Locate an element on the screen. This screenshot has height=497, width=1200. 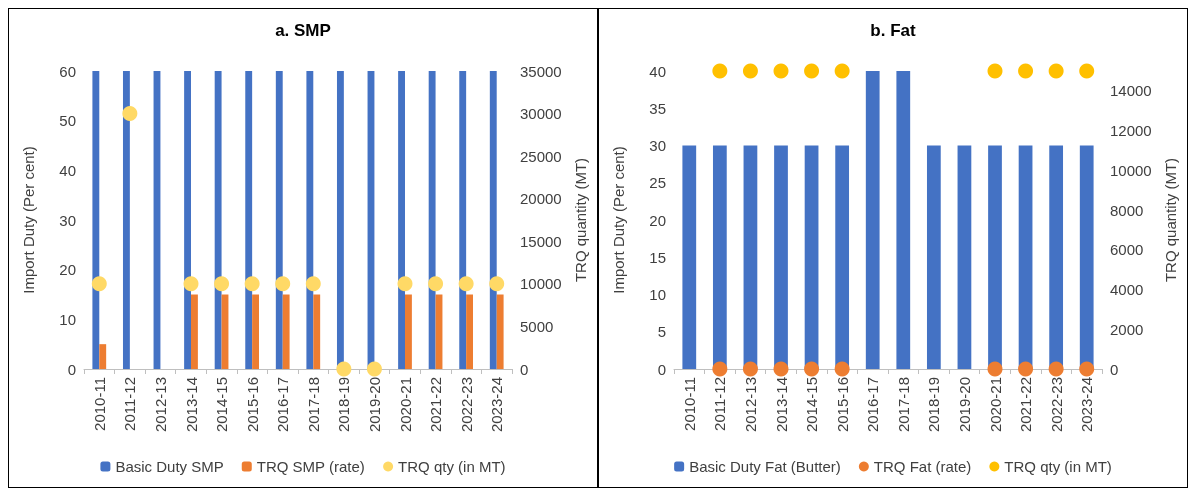
y-tick-label: 15 is located at coordinates (657, 257).